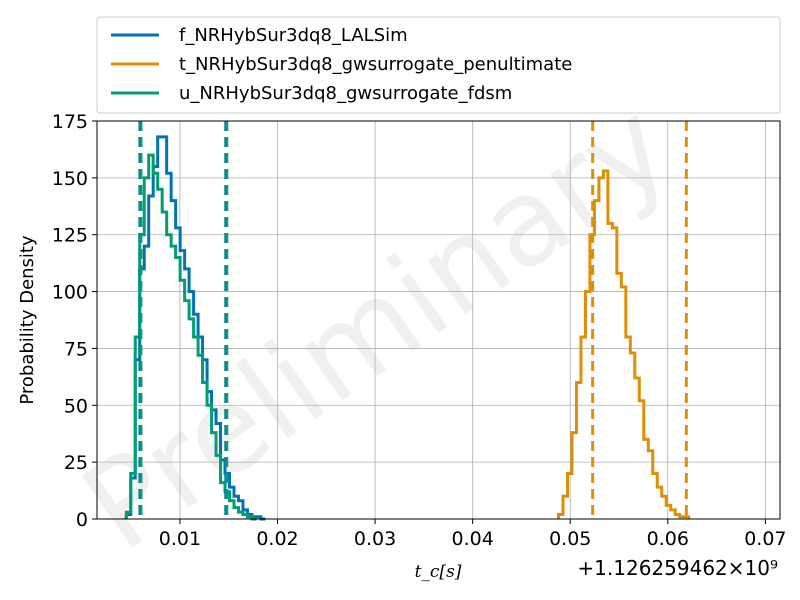 The image size is (800, 600). Describe the element at coordinates (76, 349) in the screenshot. I see `y-tick-label: 75` at that location.